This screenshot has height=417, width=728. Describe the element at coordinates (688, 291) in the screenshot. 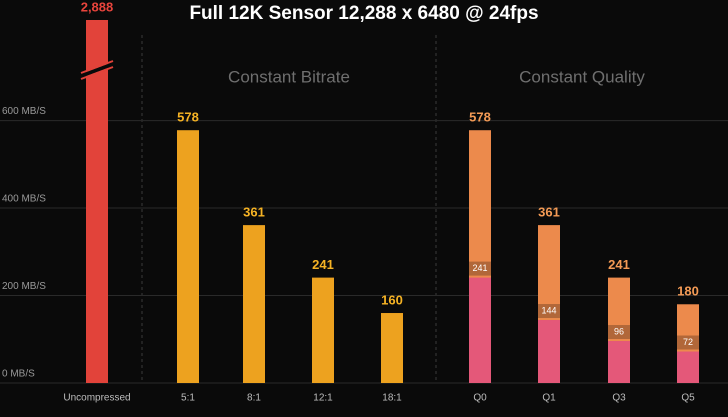

I see `value-label: 180` at that location.